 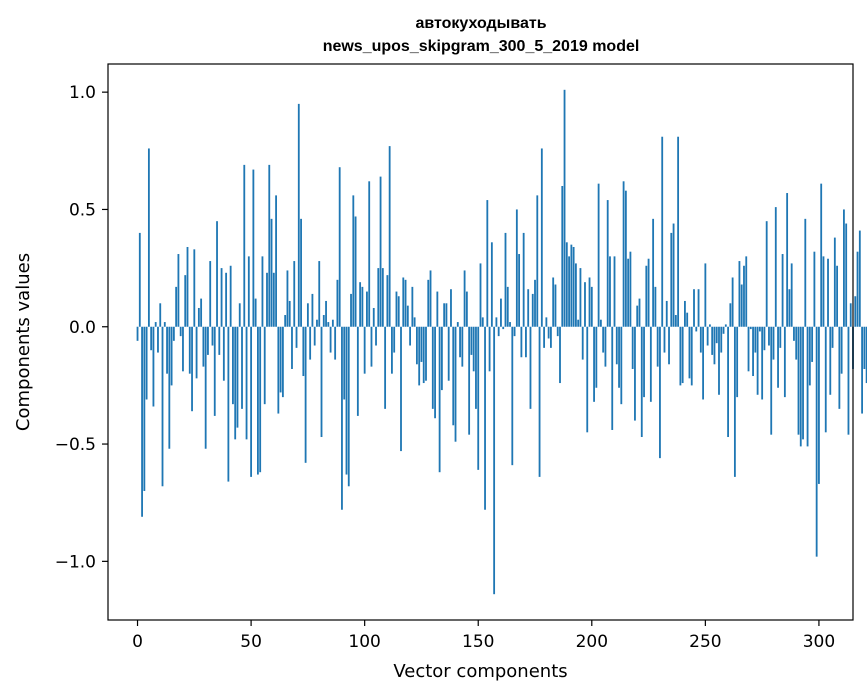 I want to click on y-tick-label: 1.0, so click(x=82, y=93).